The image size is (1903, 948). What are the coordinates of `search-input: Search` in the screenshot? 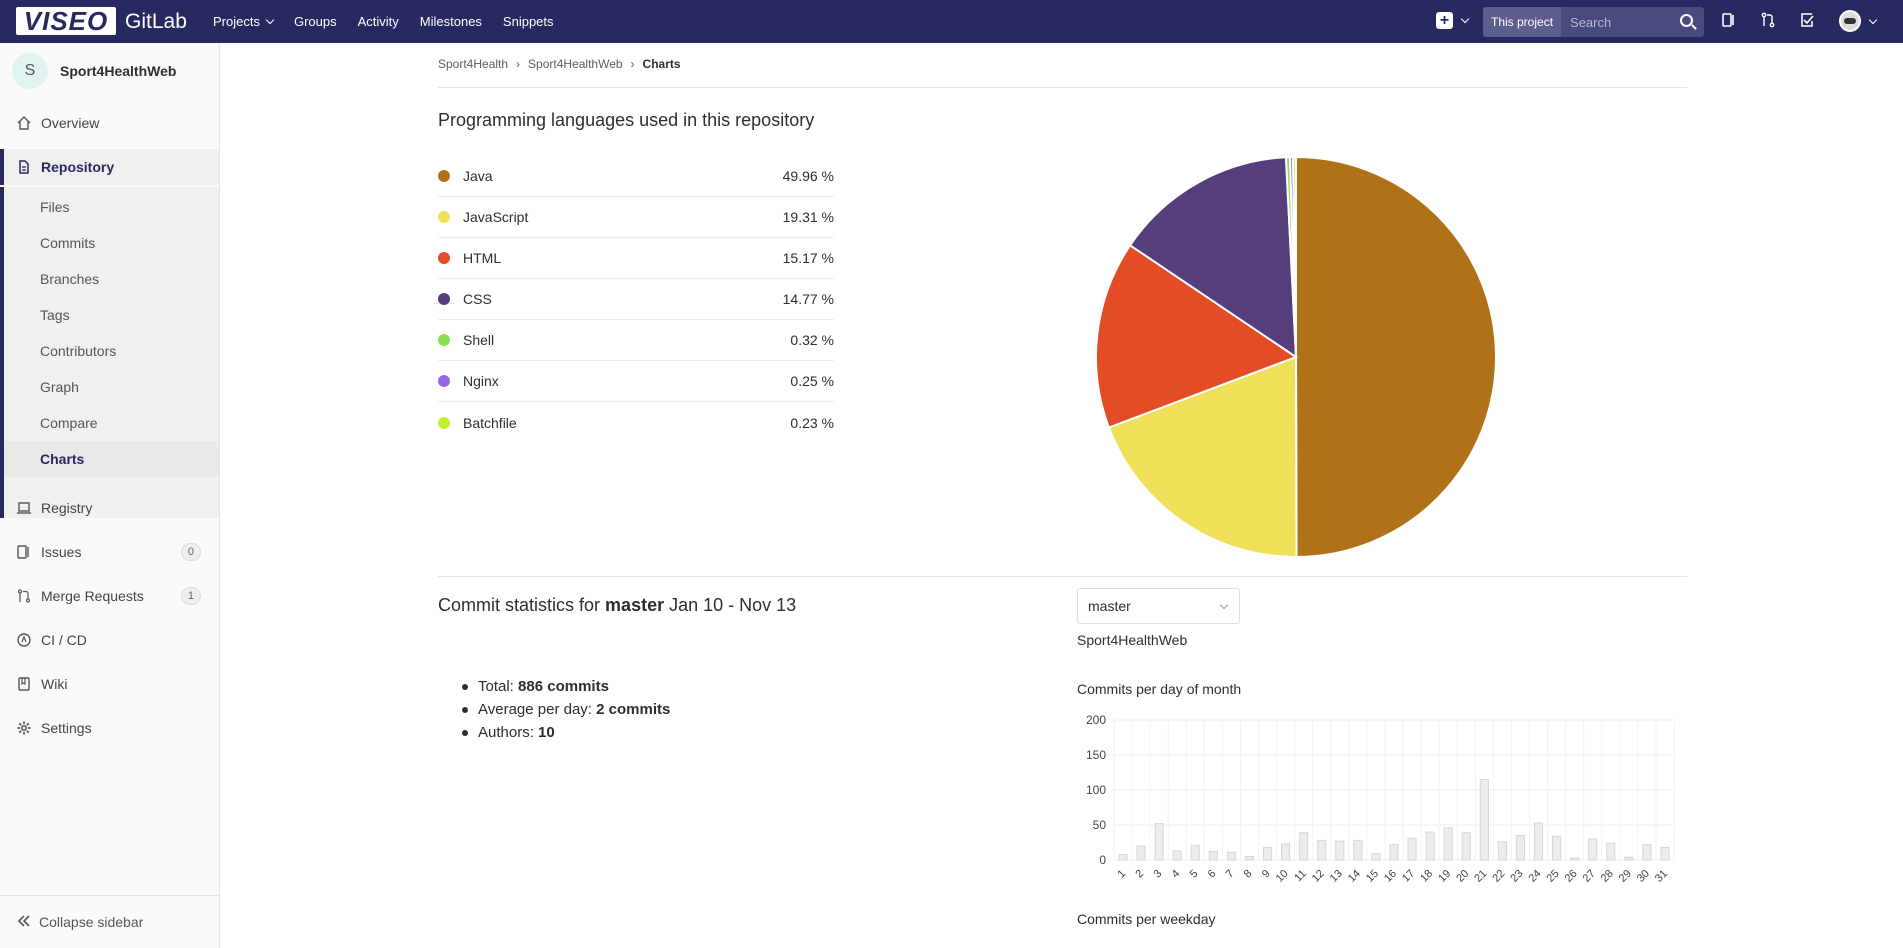 It's located at (1591, 22).